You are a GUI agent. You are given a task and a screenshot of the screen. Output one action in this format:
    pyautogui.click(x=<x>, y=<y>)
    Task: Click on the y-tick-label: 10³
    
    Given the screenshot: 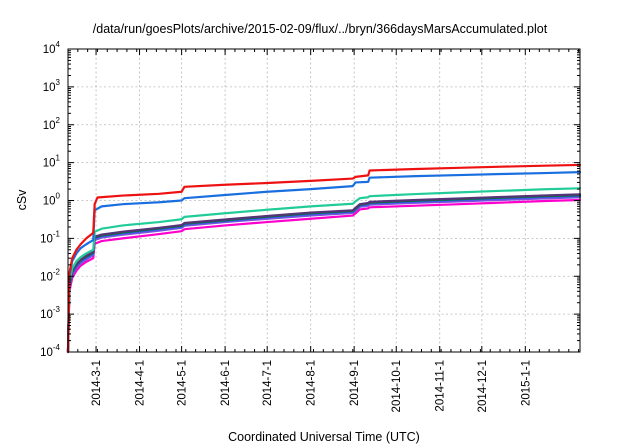 What is the action you would take?
    pyautogui.click(x=52, y=86)
    